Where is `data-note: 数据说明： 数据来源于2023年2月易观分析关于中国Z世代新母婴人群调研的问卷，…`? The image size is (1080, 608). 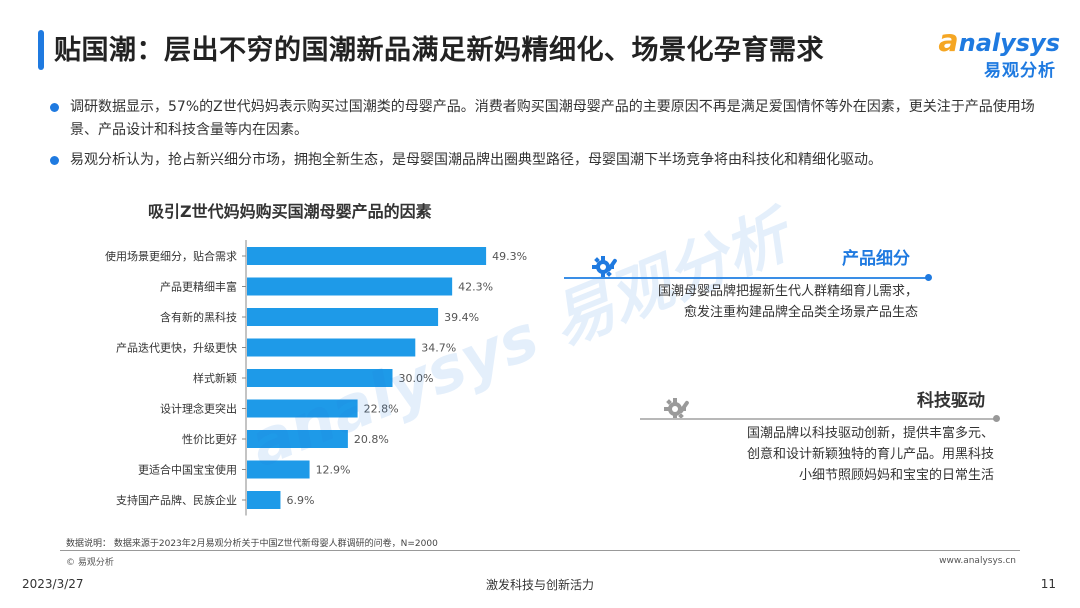
data-note: 数据说明： 数据来源于2023年2月易观分析关于中国Z世代新母婴人群调研的问卷，… is located at coordinates (252, 544).